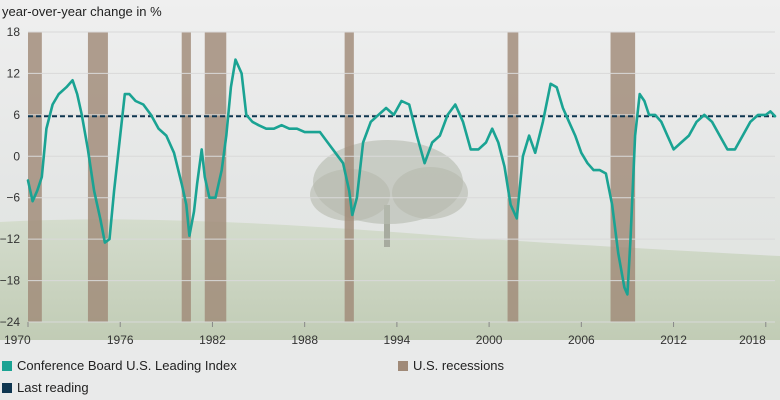  I want to click on y-tick-labels: 18 12 6 0 −6 −12 −18 −24, so click(10, 177).